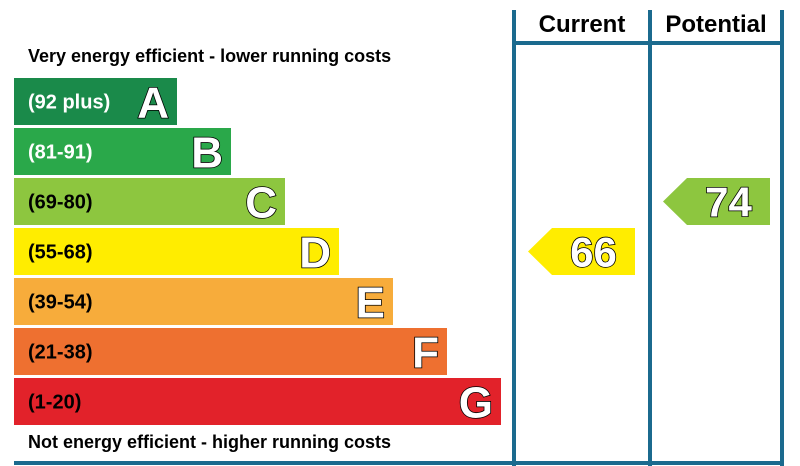 The height and width of the screenshot is (466, 800). Describe the element at coordinates (230, 351) in the screenshot. I see `band-f-bar` at that location.